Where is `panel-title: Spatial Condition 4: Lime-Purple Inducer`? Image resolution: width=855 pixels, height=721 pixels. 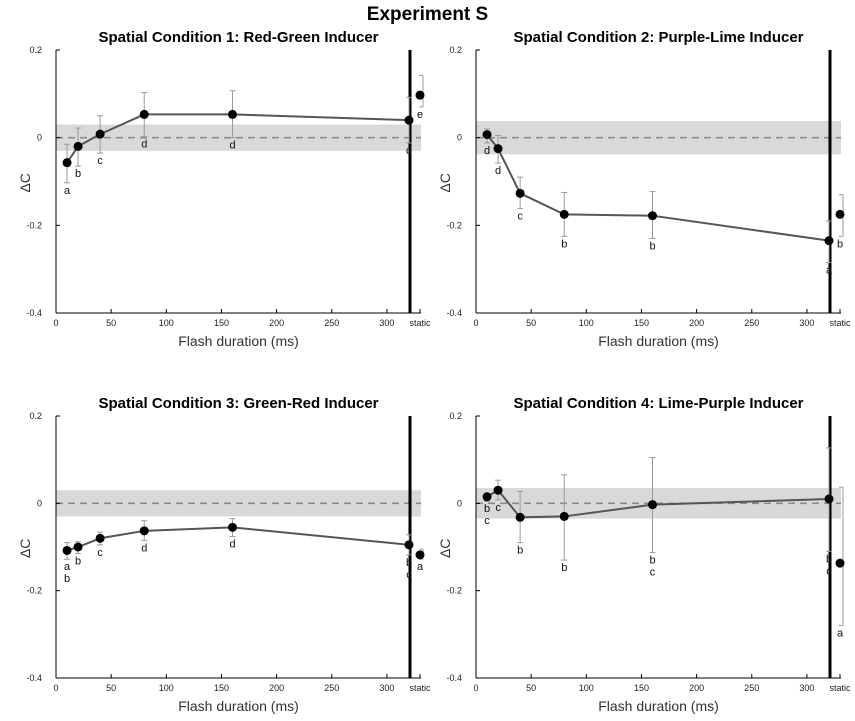 panel-title: Spatial Condition 4: Lime-Purple Inducer is located at coordinates (658, 403).